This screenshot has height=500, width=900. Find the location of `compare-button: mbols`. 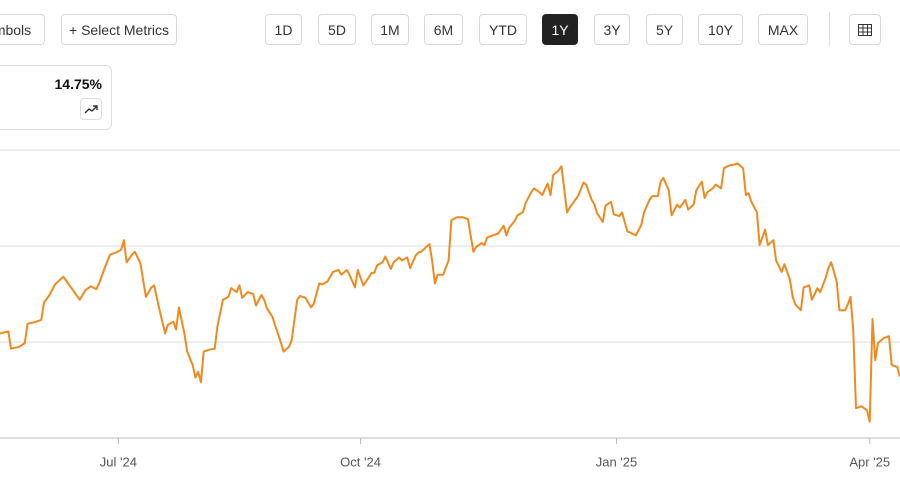

compare-button: mbols is located at coordinates (22, 29).